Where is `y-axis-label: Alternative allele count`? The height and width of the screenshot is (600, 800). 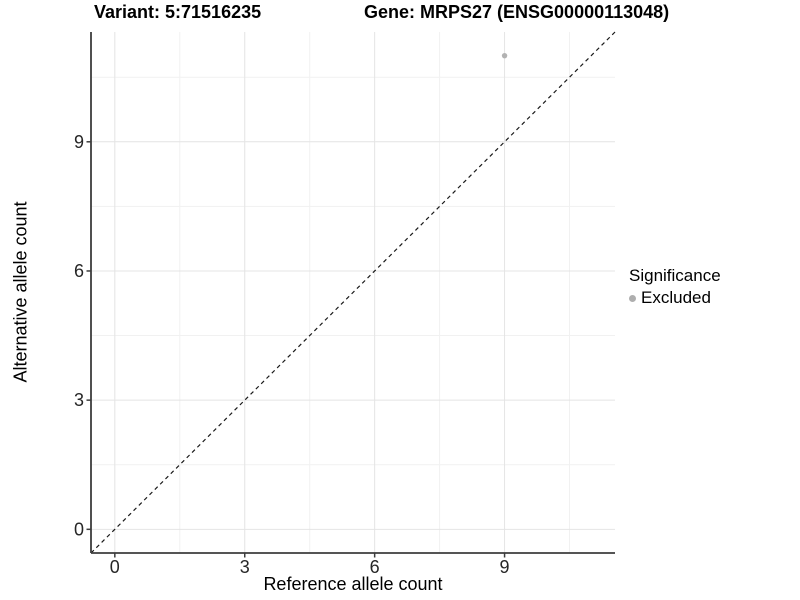 y-axis-label: Alternative allele count is located at coordinates (20, 292).